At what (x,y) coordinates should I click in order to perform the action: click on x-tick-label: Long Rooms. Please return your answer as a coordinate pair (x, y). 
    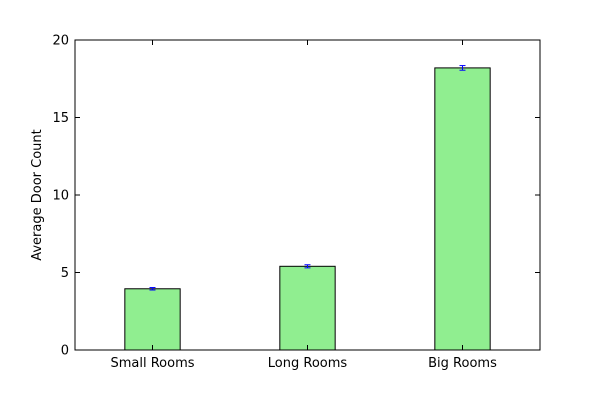
    Looking at the image, I should click on (308, 363).